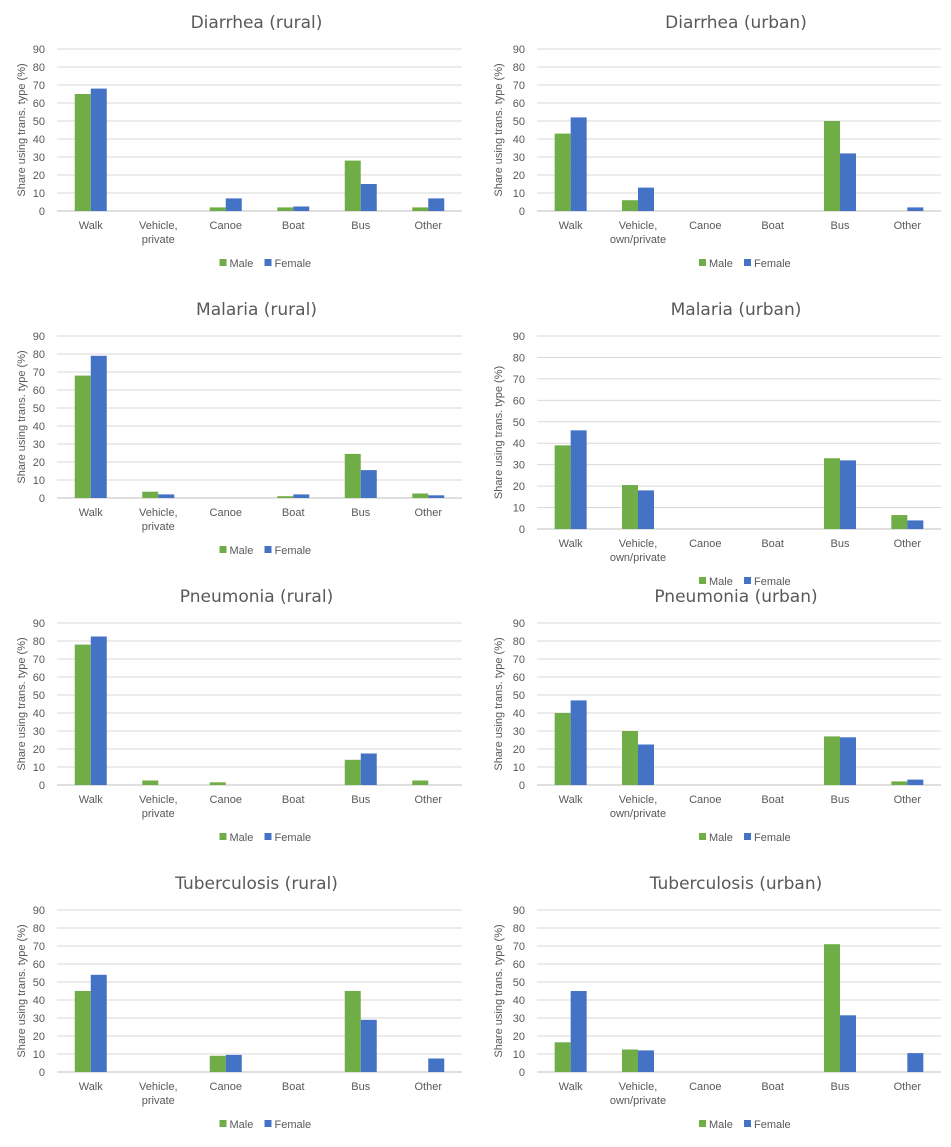 The height and width of the screenshot is (1147, 951). I want to click on bar-female-bus, so click(848, 1043).